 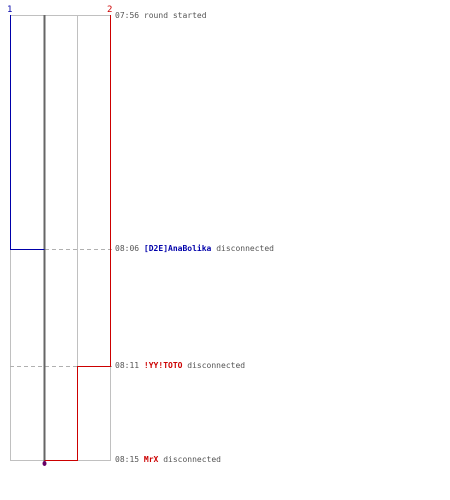 I want to click on event-time: 07:56, so click(x=127, y=15).